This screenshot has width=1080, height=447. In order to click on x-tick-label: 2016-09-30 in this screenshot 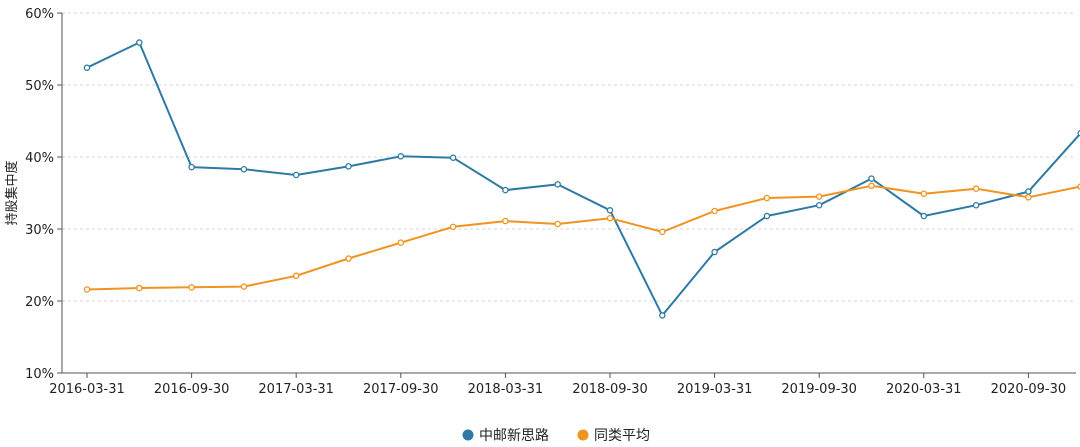, I will do `click(192, 389)`.